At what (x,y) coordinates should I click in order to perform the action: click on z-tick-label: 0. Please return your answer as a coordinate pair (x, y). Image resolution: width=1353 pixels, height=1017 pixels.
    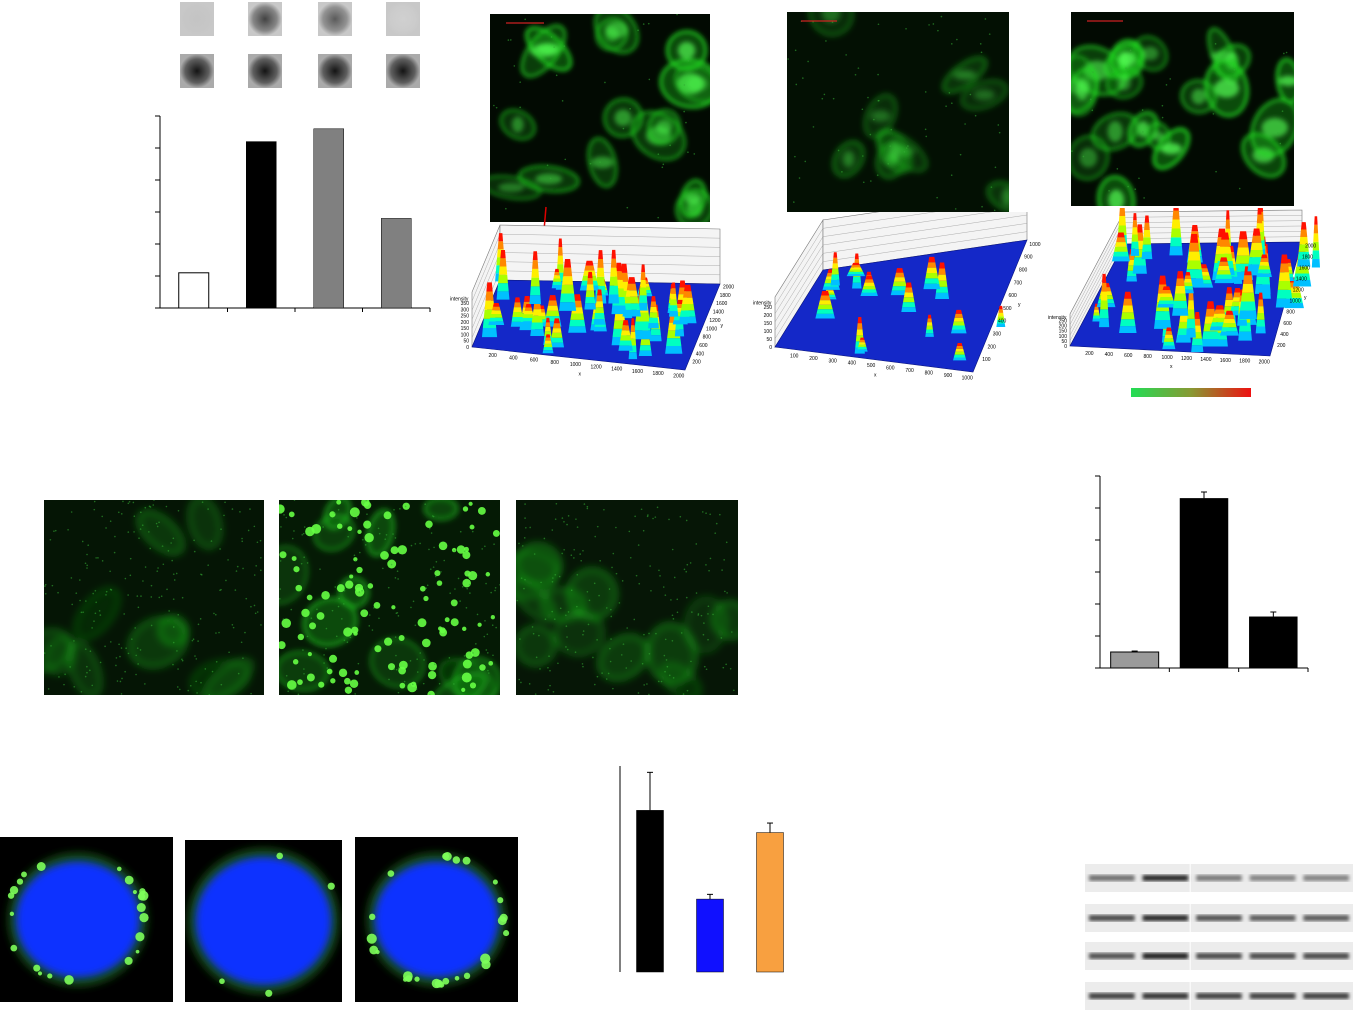
    Looking at the image, I should click on (467, 348).